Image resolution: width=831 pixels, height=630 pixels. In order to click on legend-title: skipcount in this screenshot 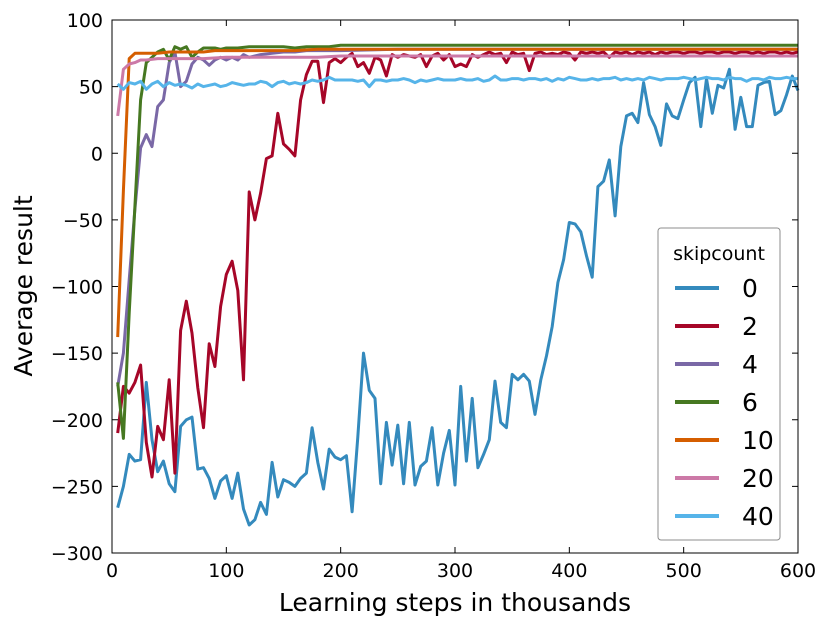, I will do `click(719, 254)`.